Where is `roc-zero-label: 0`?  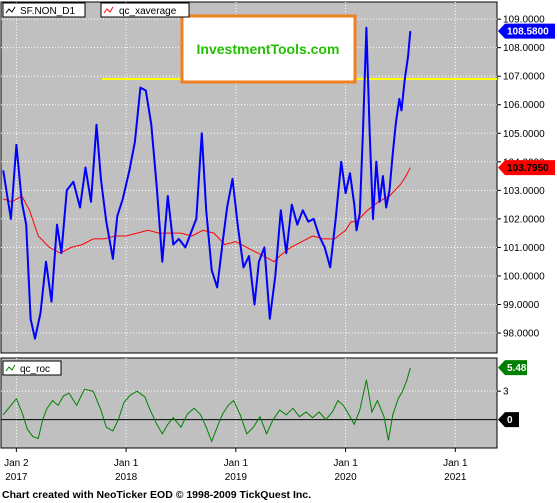
roc-zero-label: 0 is located at coordinates (510, 420).